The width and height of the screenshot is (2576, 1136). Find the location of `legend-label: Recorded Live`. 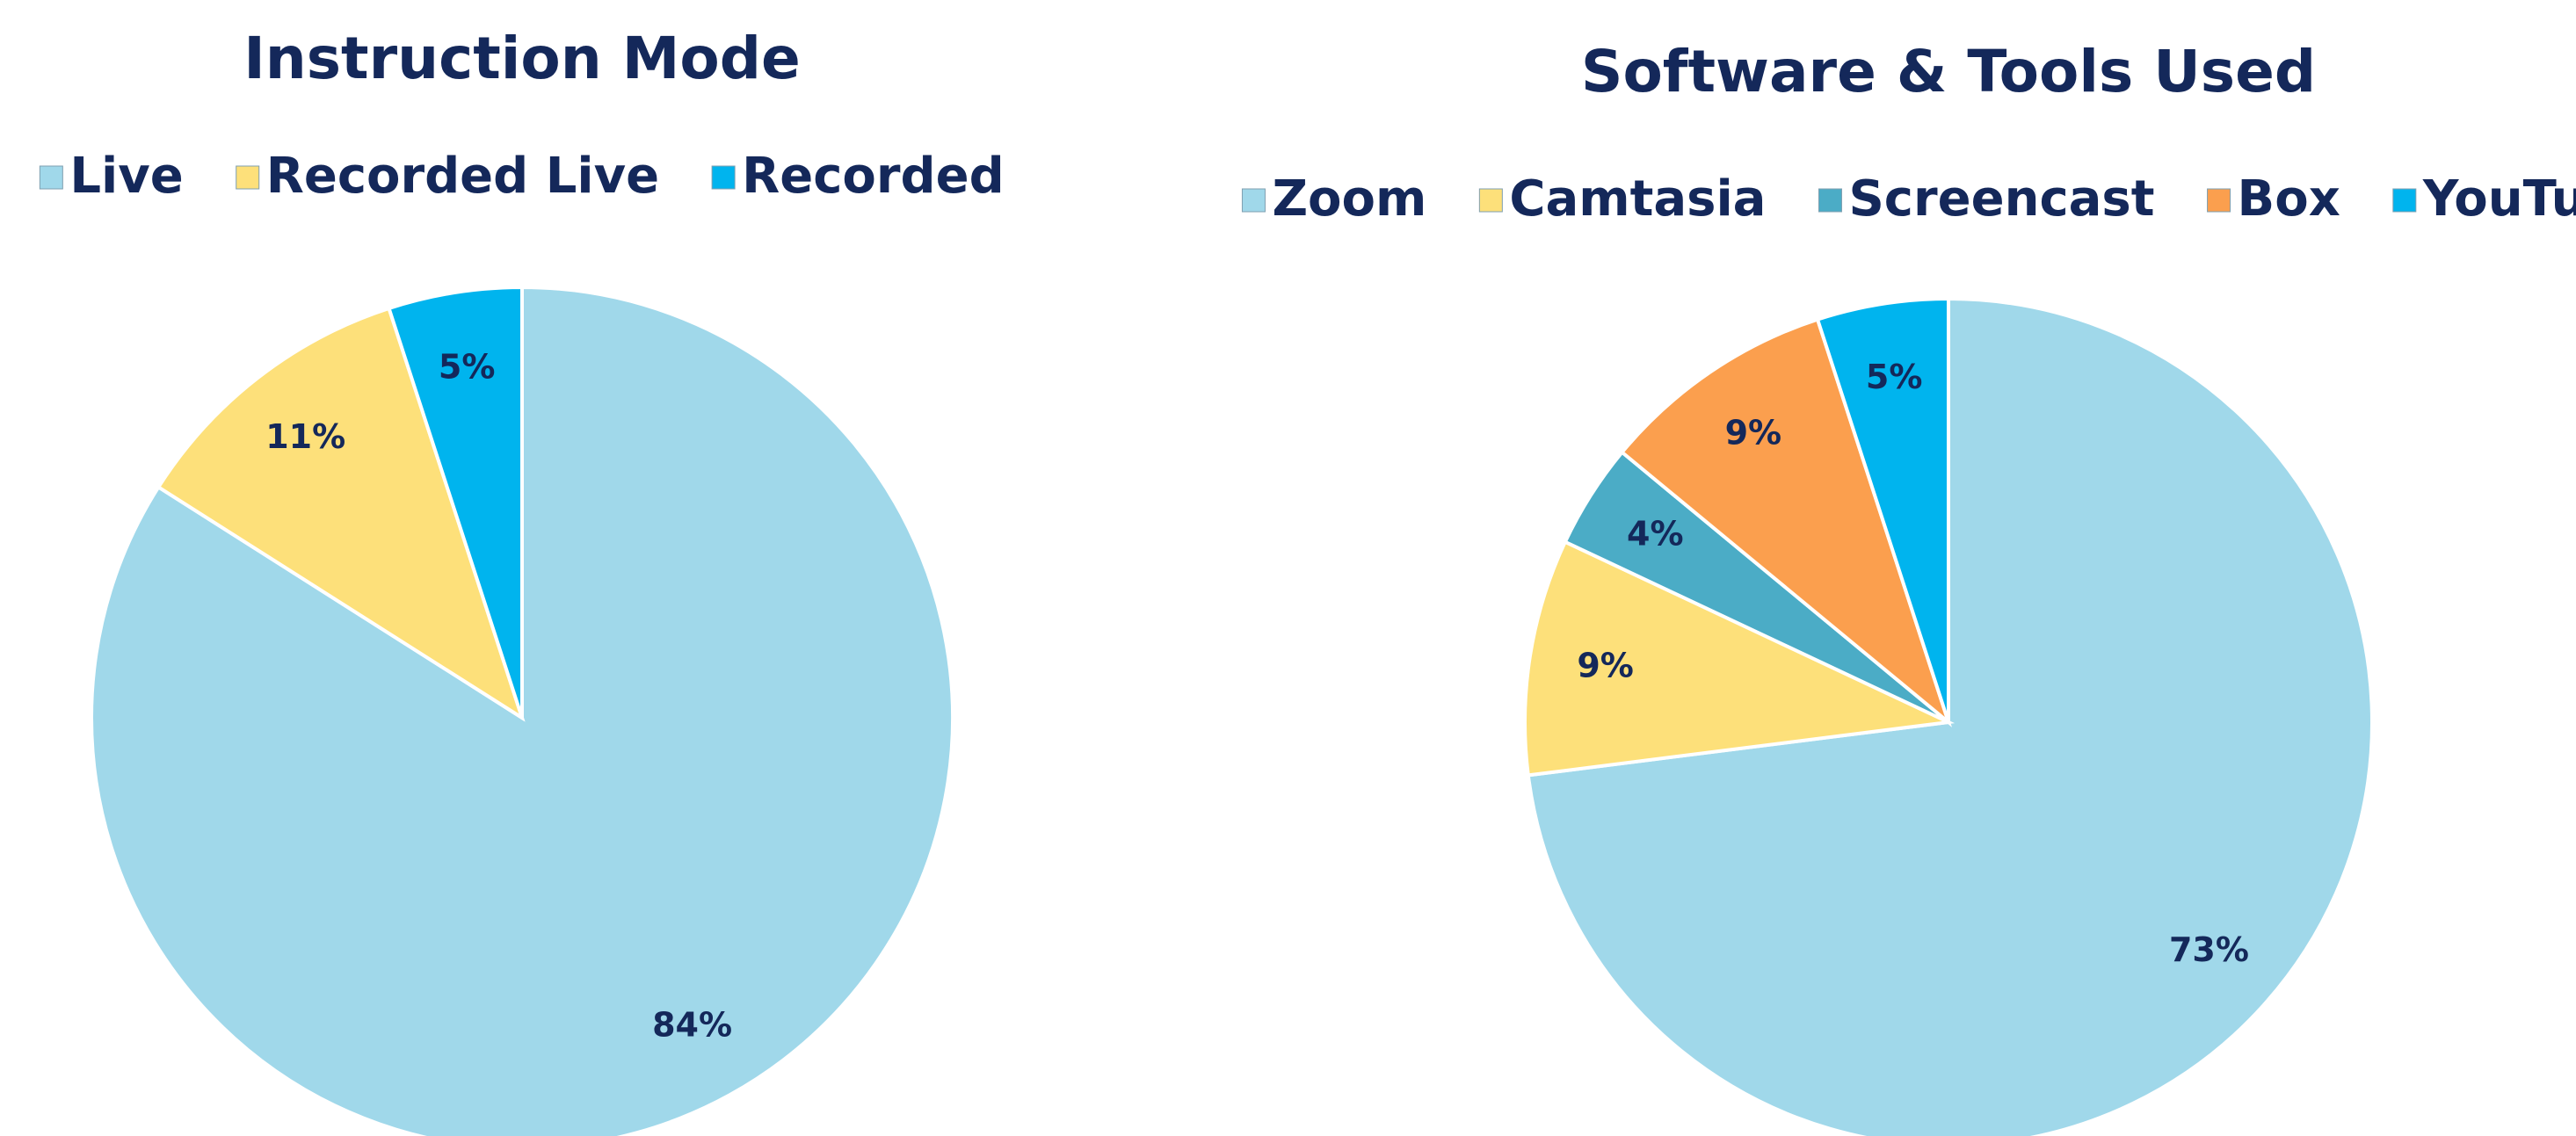

legend-label: Recorded Live is located at coordinates (462, 176).